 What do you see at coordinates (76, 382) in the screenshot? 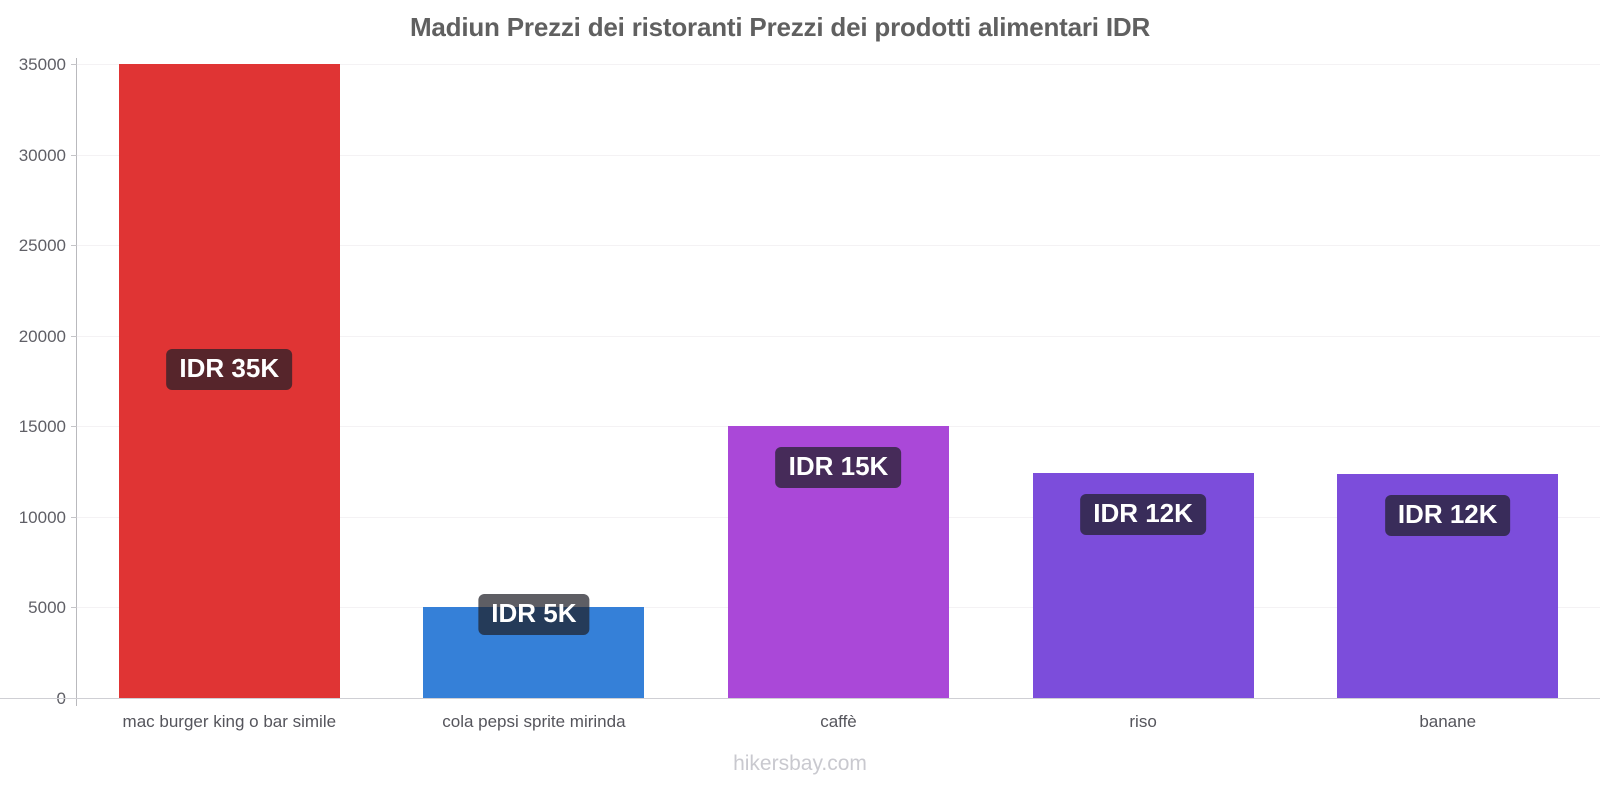
I see `y-axis-line` at bounding box center [76, 382].